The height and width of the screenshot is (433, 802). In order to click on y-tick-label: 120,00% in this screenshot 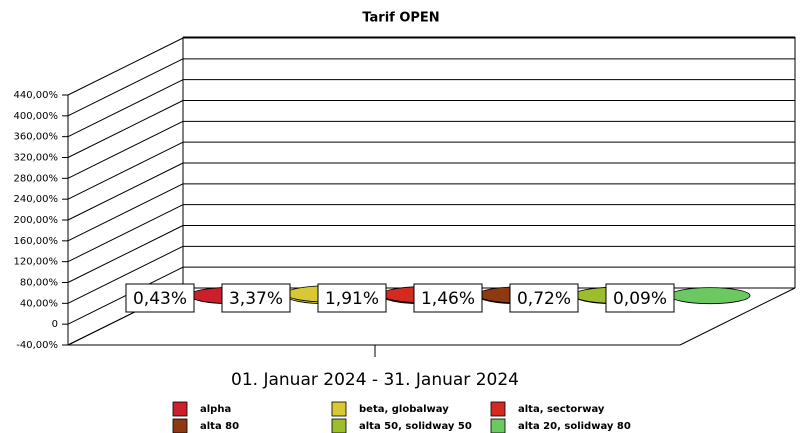, I will do `click(36, 262)`.